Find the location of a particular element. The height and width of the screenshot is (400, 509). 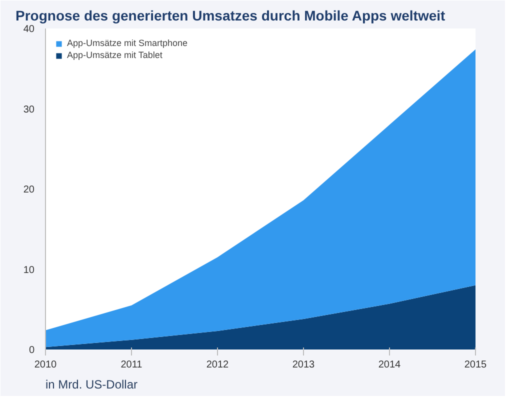

x-tick-label: 2010 is located at coordinates (46, 365).